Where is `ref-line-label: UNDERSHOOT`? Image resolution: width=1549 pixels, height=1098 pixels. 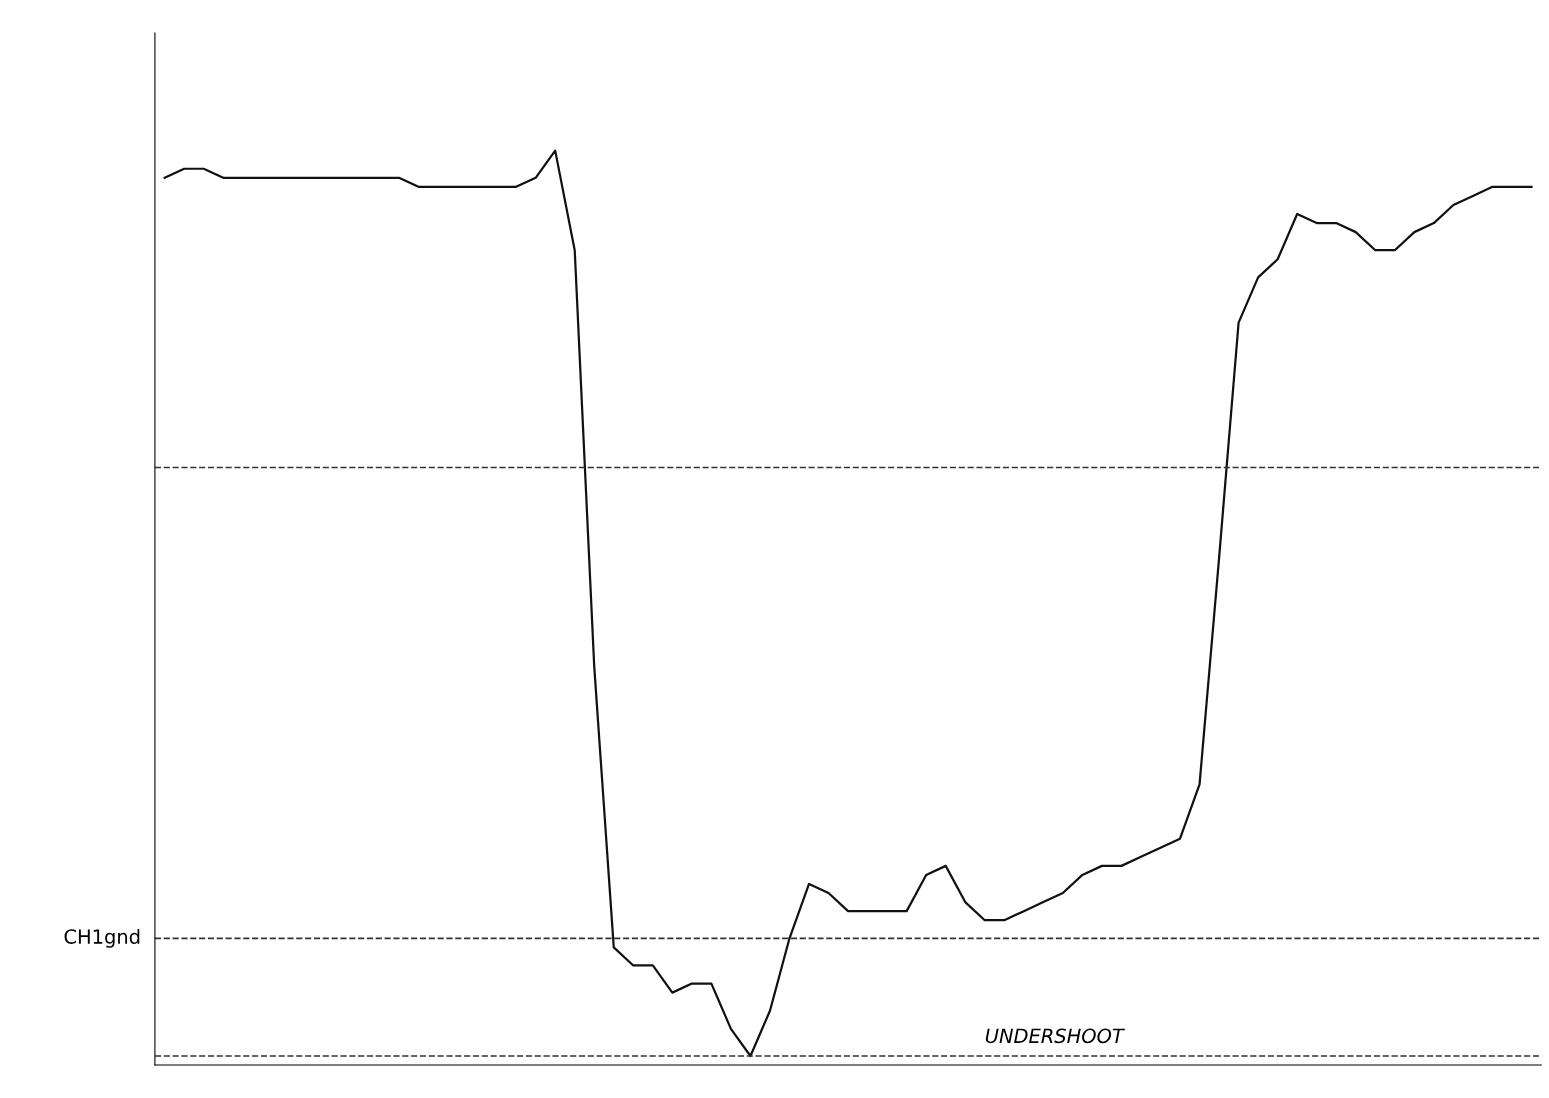 ref-line-label: UNDERSHOOT is located at coordinates (1055, 1036).